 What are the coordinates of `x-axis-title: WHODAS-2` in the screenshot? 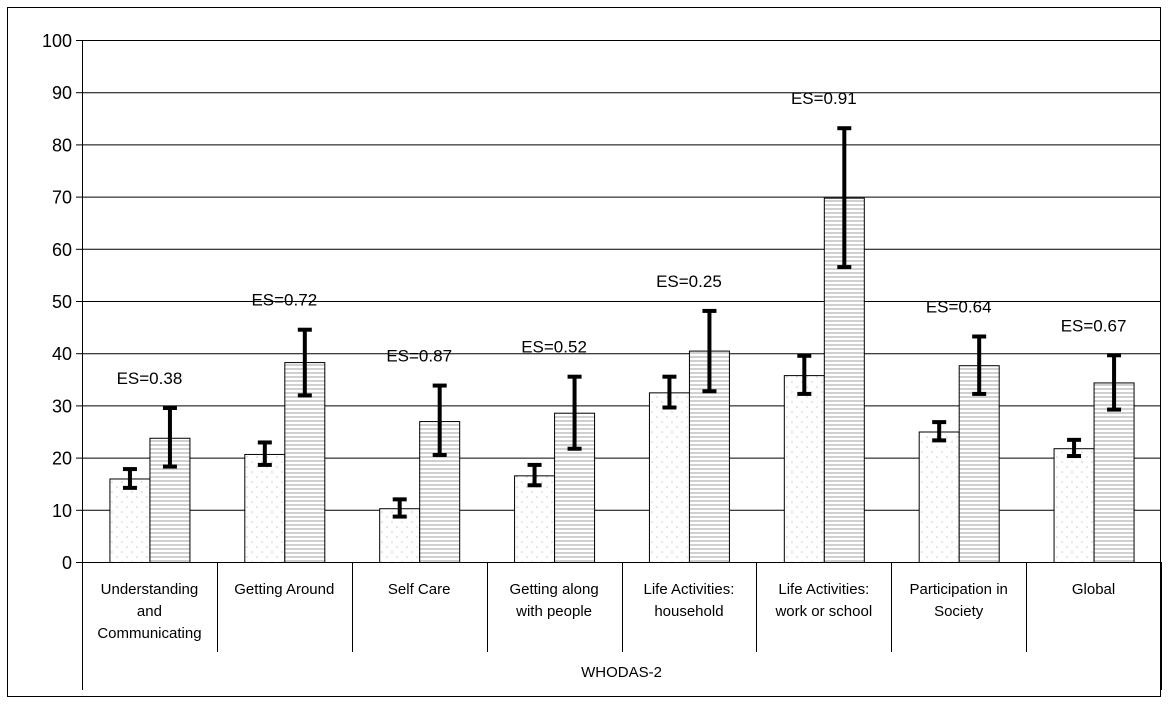 It's located at (621, 672).